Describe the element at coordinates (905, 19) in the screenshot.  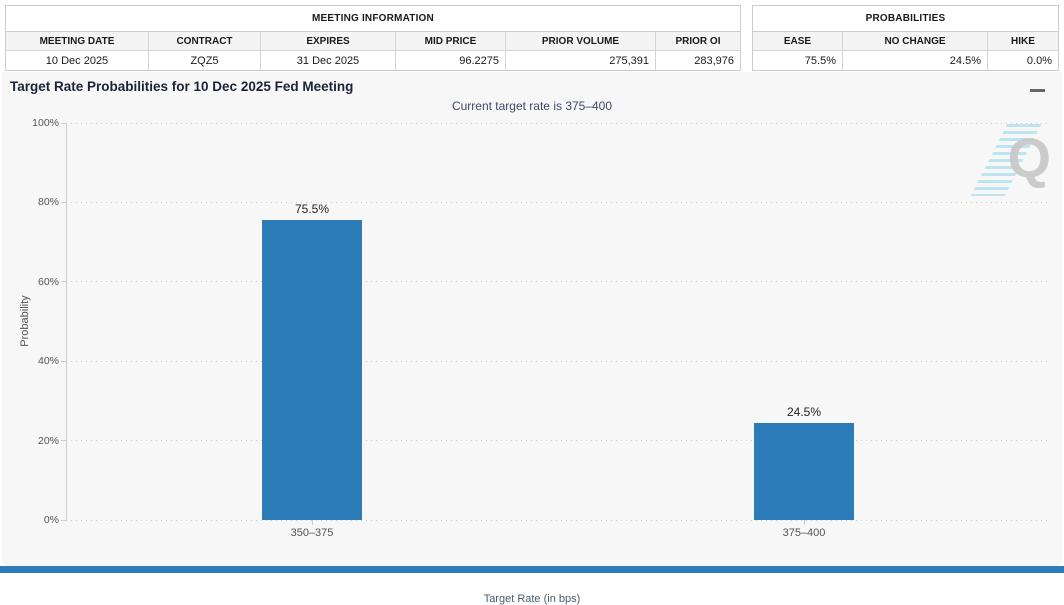
I see `probabilities-title: PROBABILITIES` at that location.